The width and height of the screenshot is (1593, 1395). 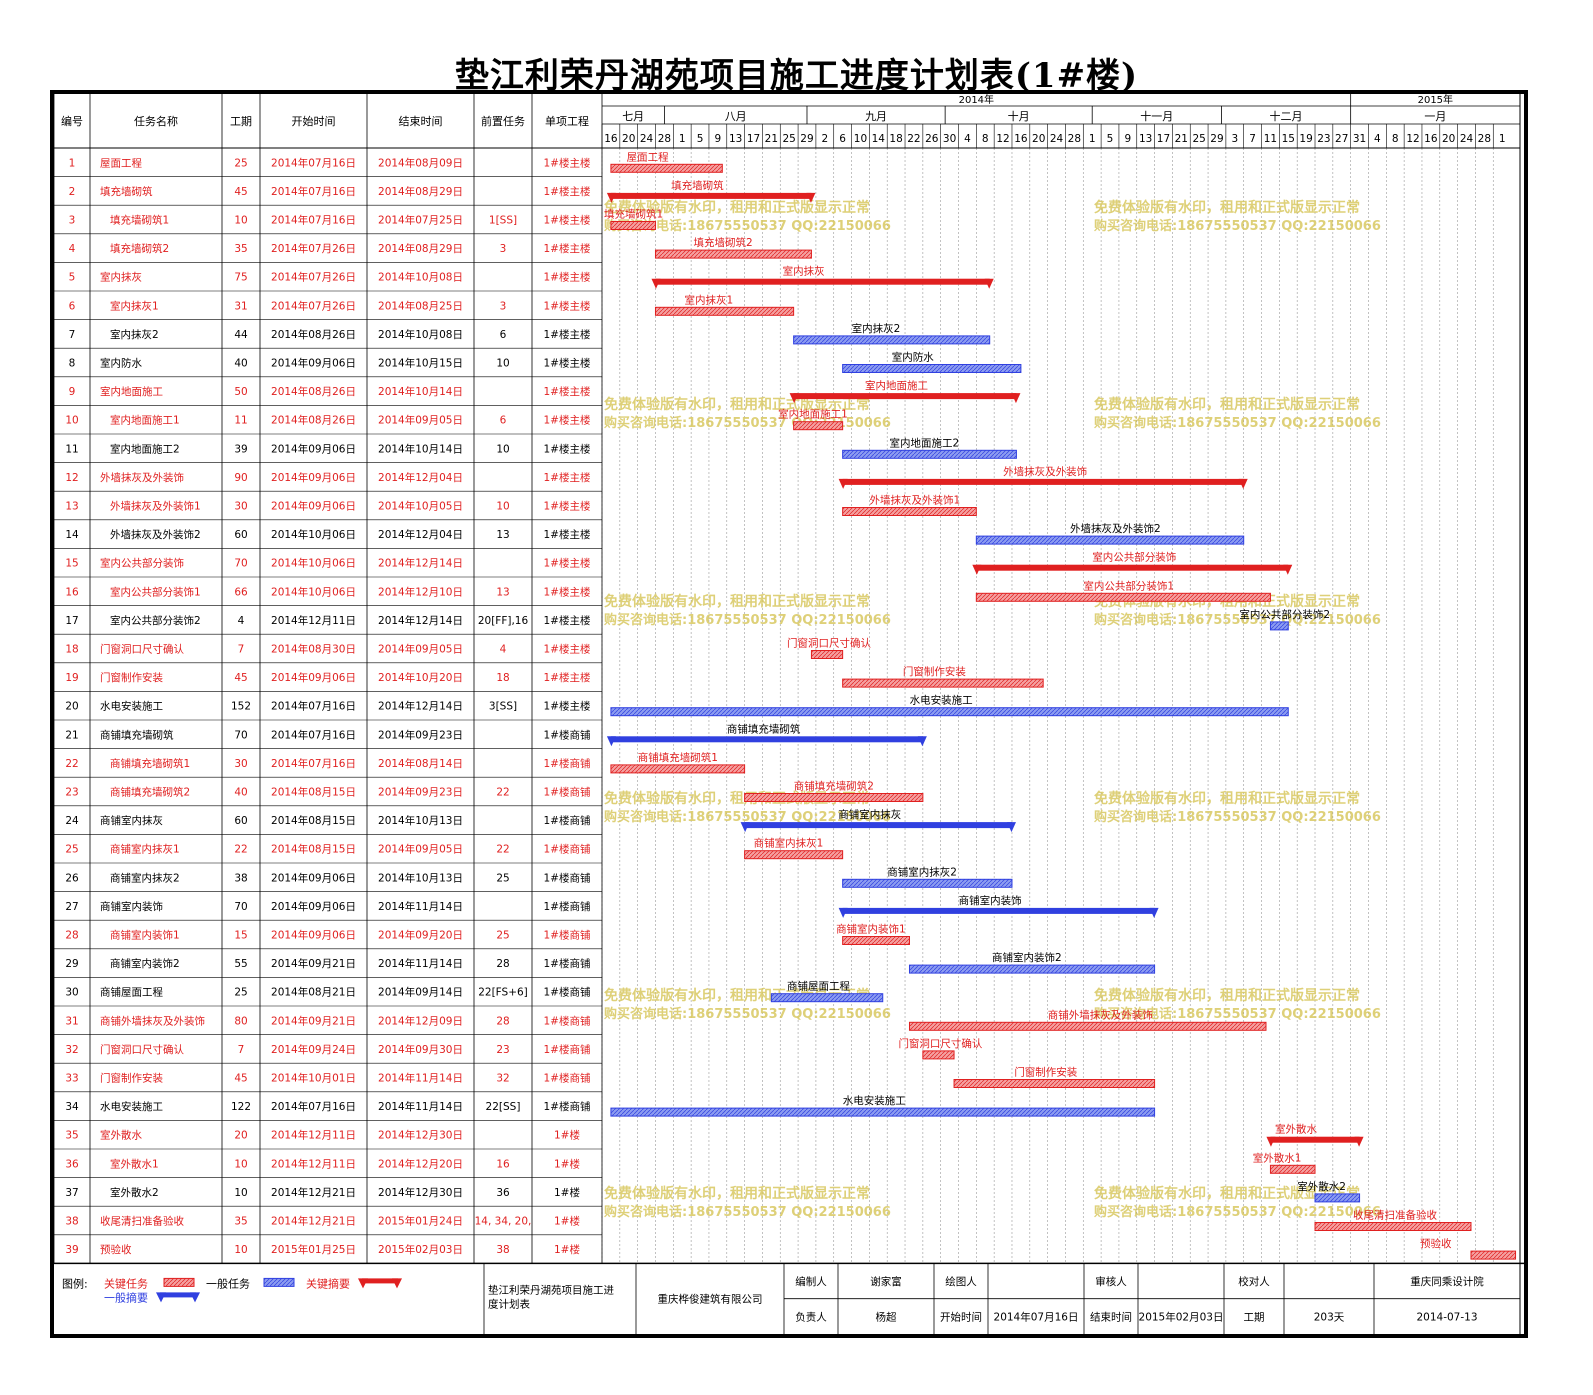 What do you see at coordinates (633, 214) in the screenshot?
I see `task-bar-label: 填充墙砌筑1` at bounding box center [633, 214].